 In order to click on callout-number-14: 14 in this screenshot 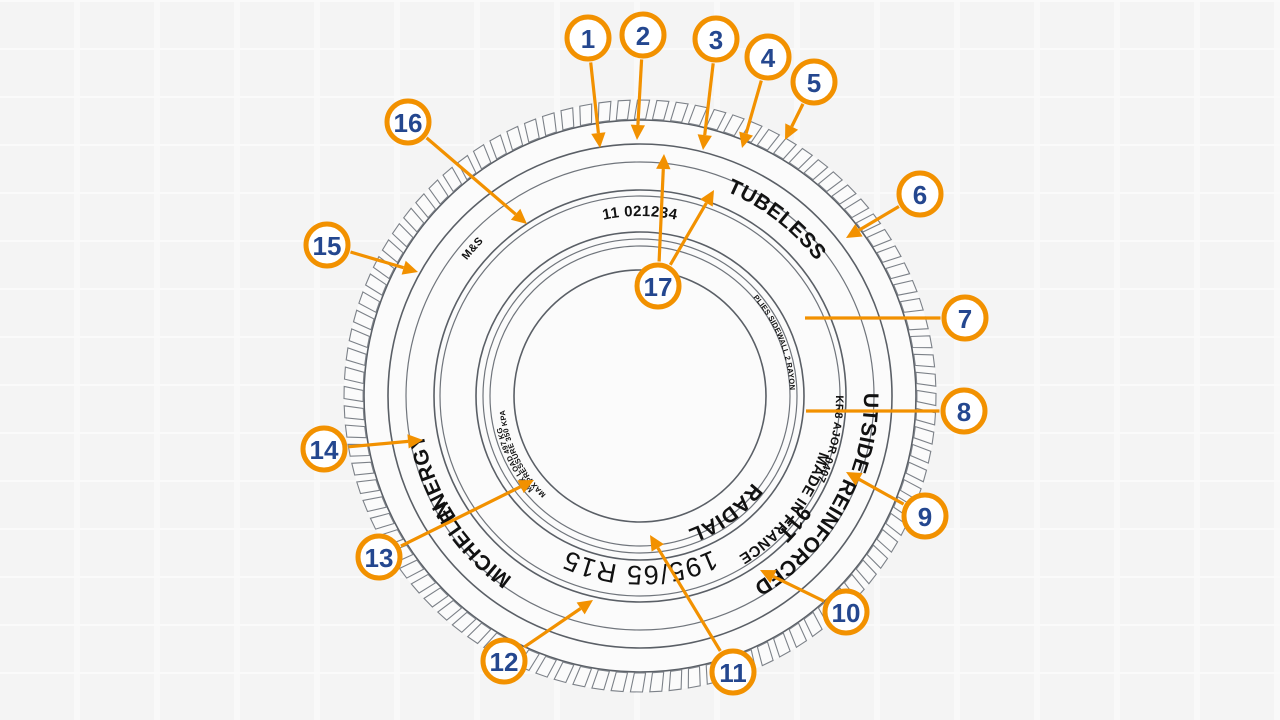, I will do `click(324, 450)`.